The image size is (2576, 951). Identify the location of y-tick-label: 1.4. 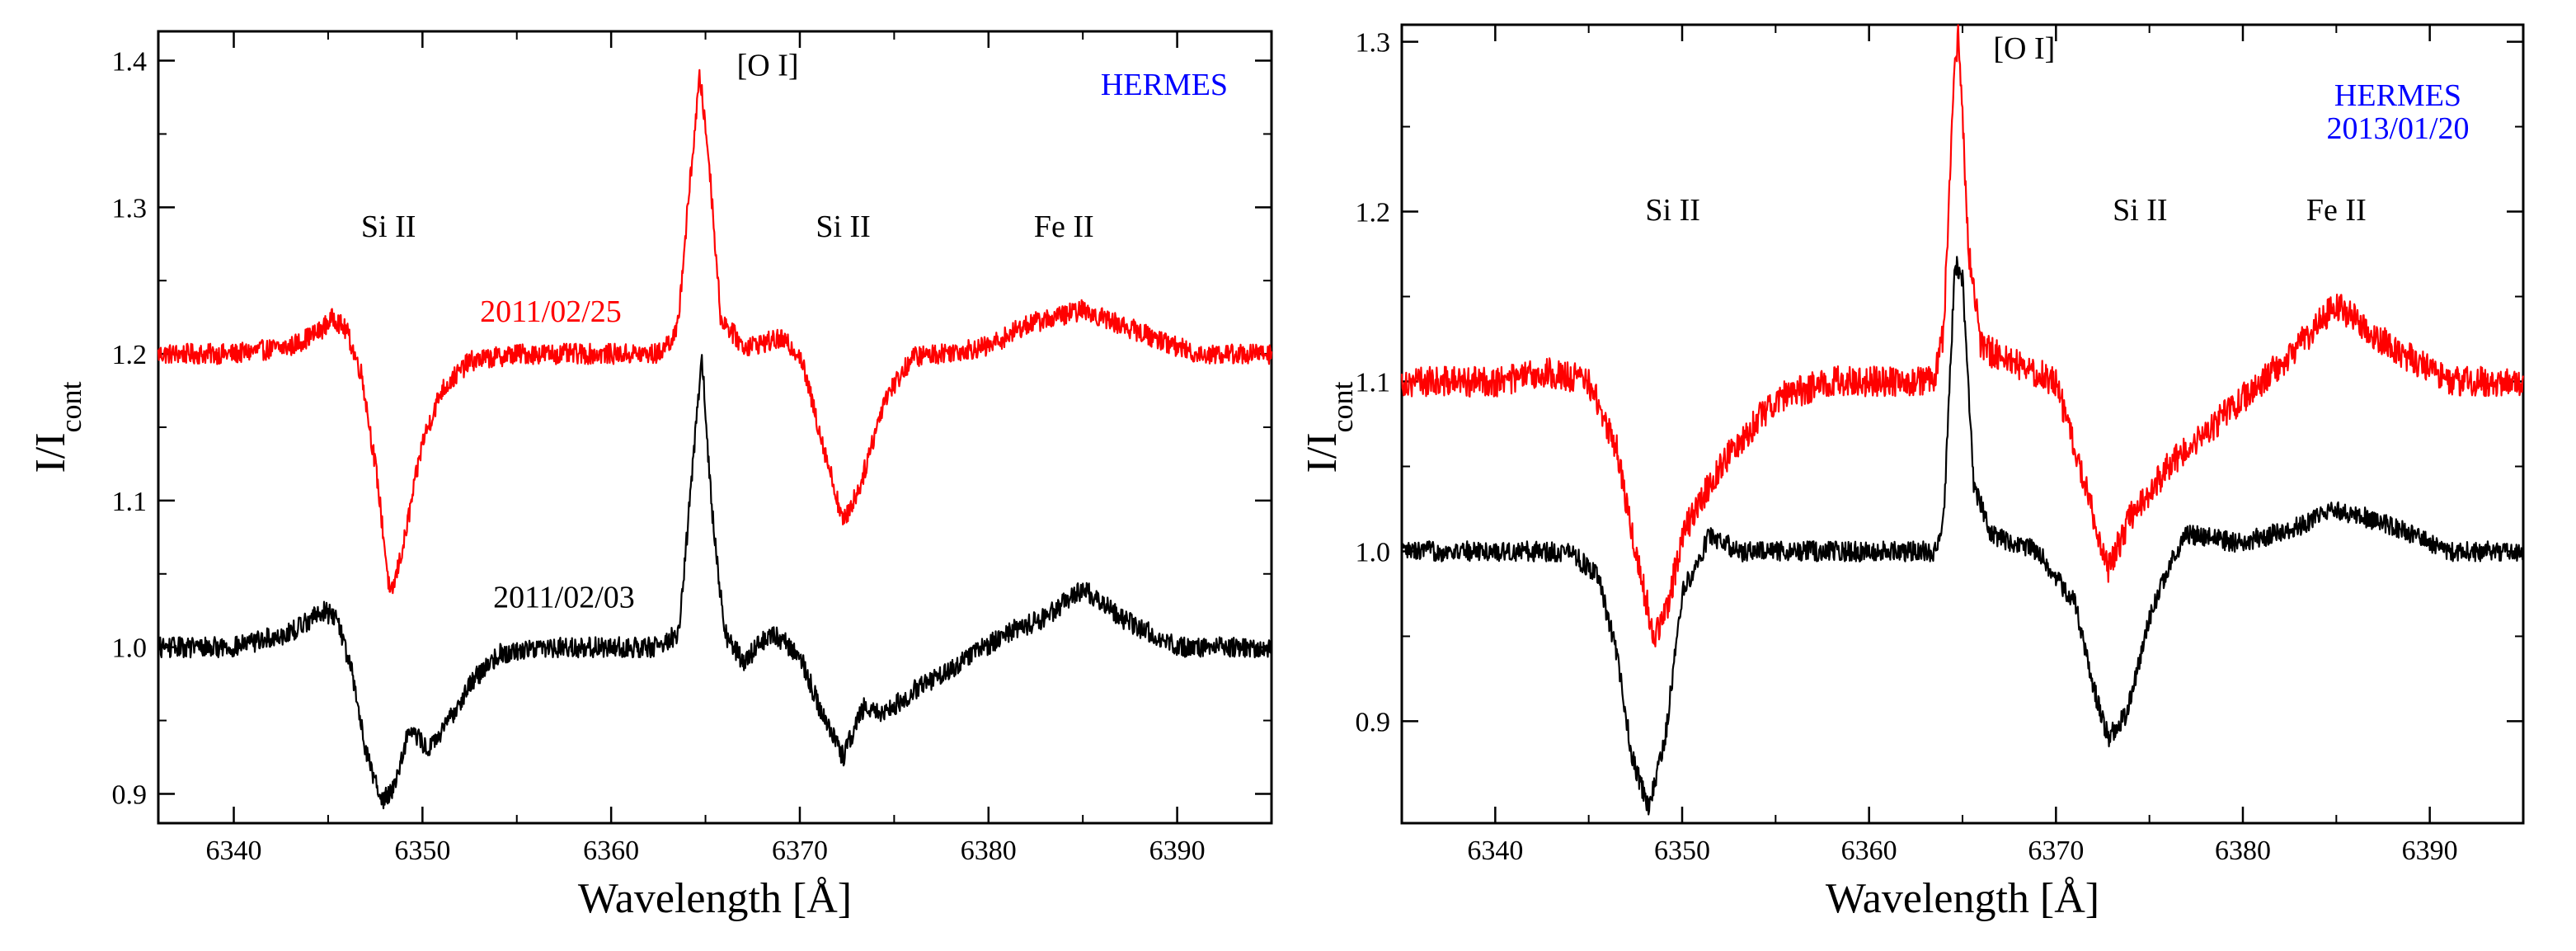
(130, 62).